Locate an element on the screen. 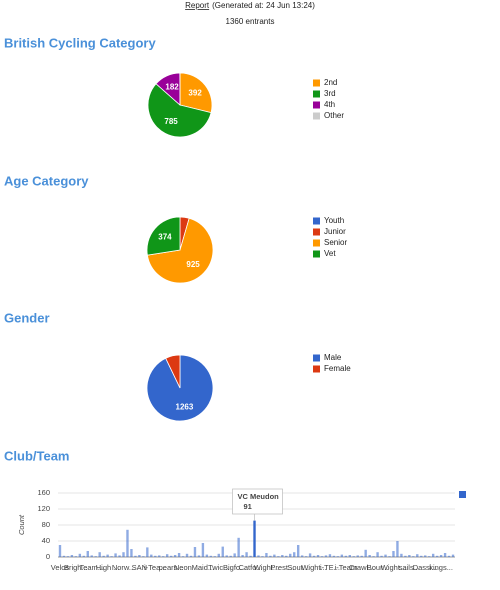  x-tick-label: Velos is located at coordinates (60, 567).